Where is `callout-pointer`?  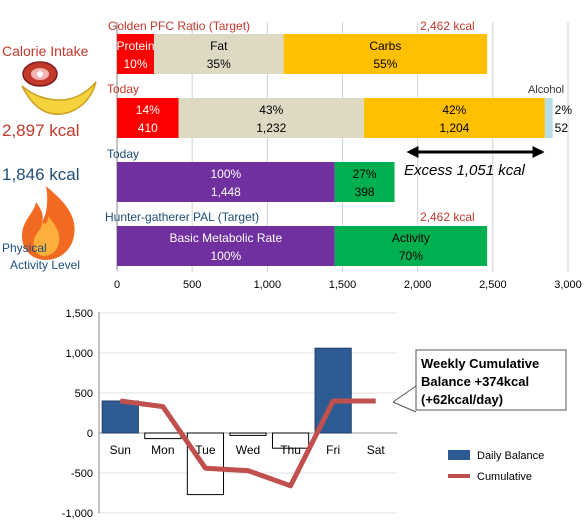
callout-pointer is located at coordinates (404, 394).